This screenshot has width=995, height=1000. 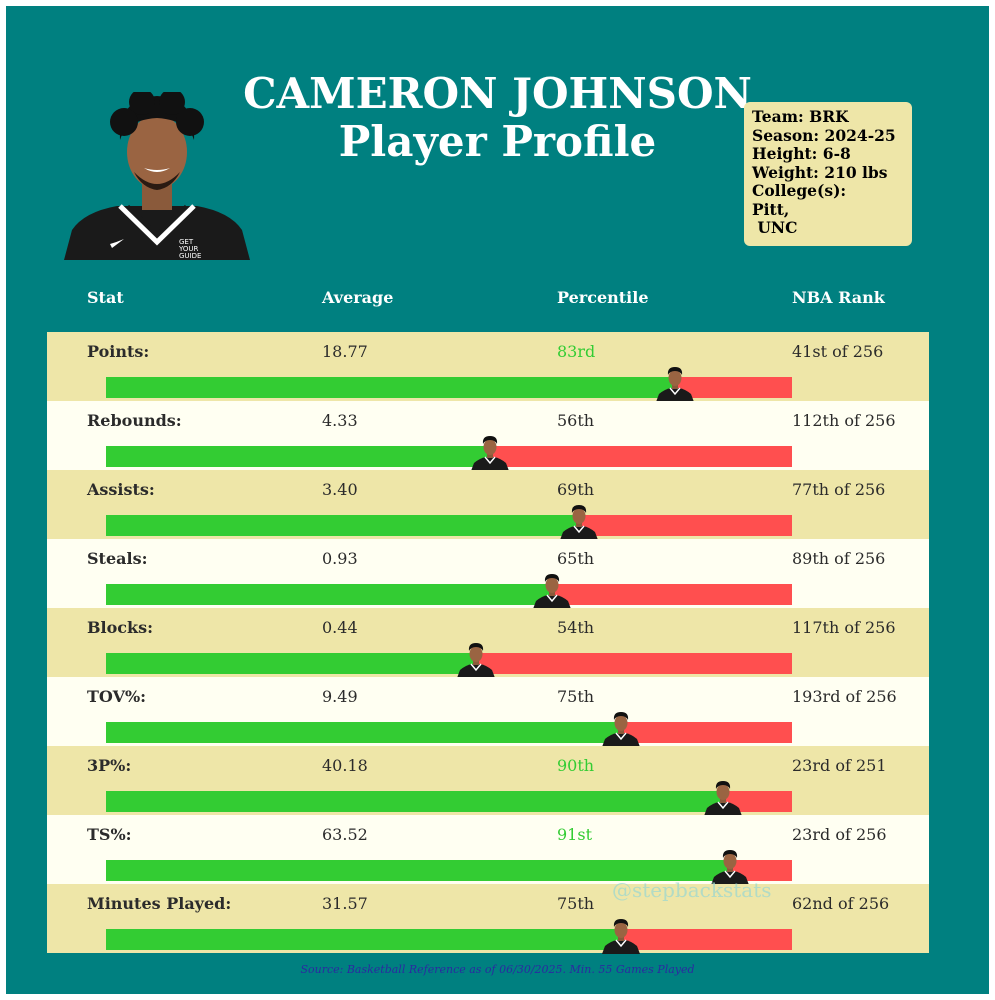 What do you see at coordinates (844, 696) in the screenshot?
I see `stat-rank: 193rd of 256` at bounding box center [844, 696].